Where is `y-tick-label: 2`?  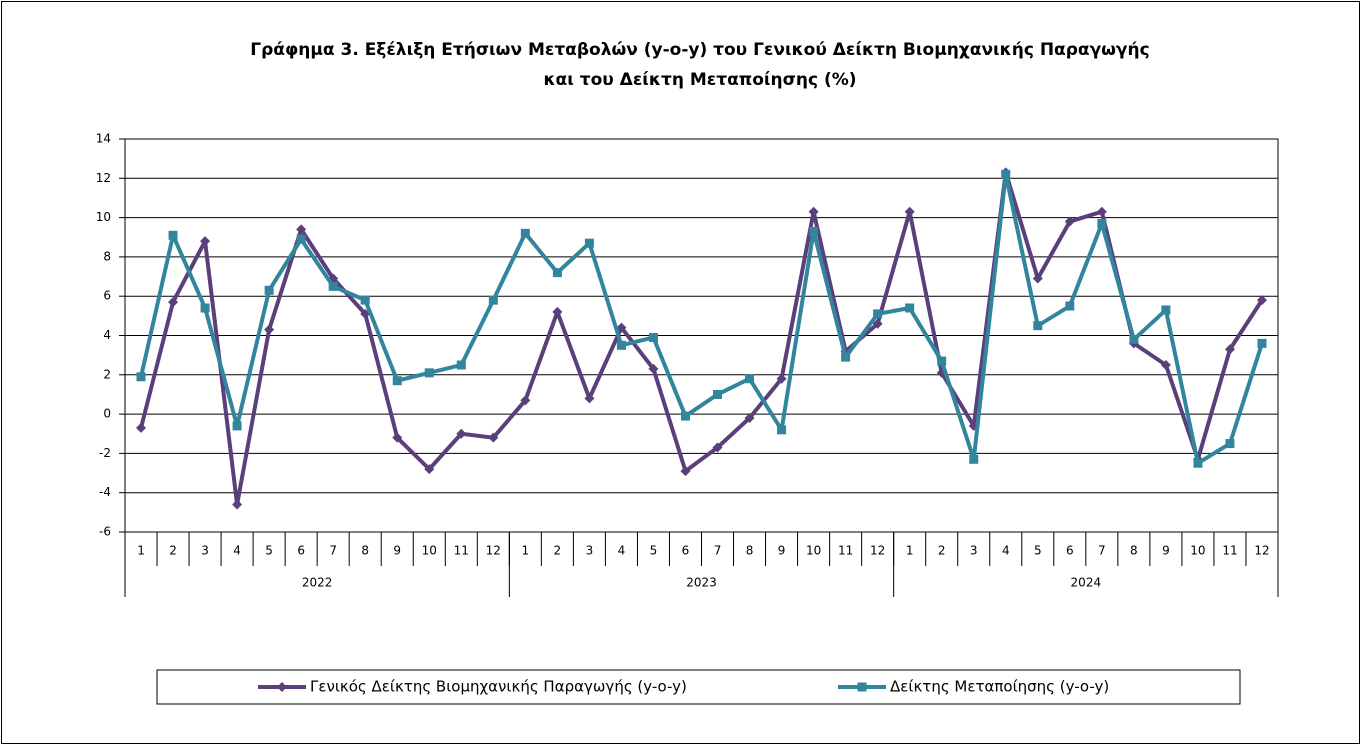
y-tick-label: 2 is located at coordinates (107, 374).